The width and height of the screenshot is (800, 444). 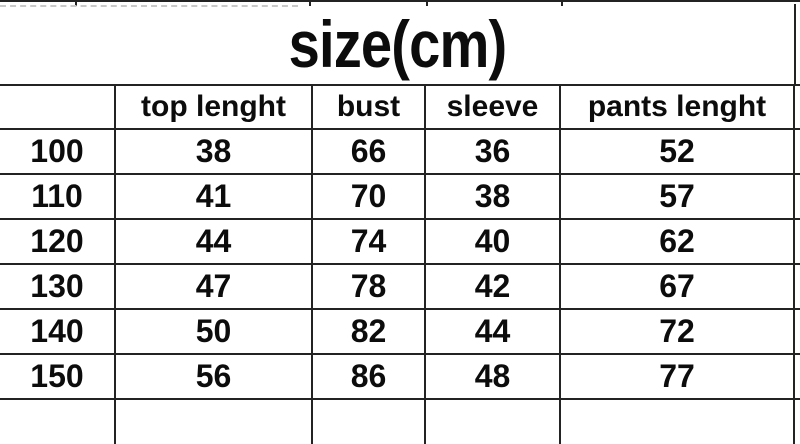 What do you see at coordinates (368, 376) in the screenshot?
I see `value-cell: 86` at bounding box center [368, 376].